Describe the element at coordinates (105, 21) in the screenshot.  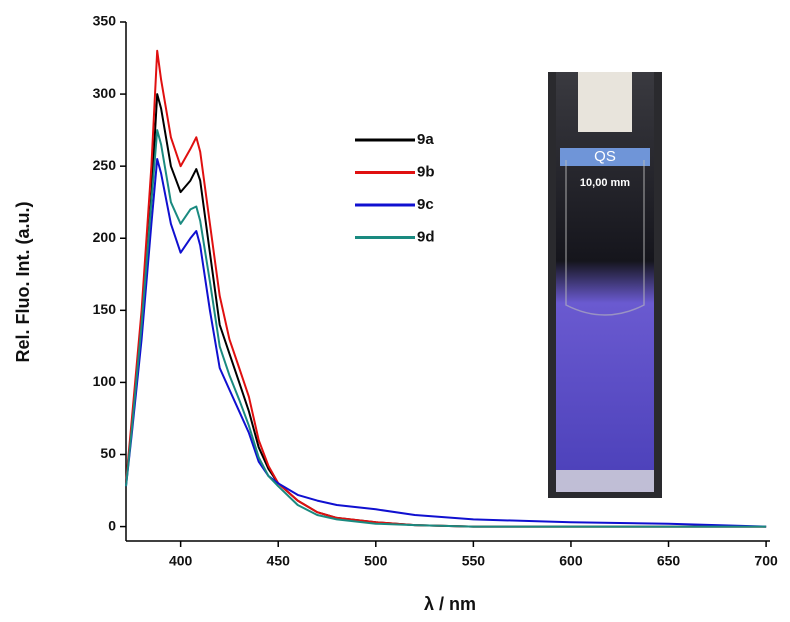
I see `y-tick-label: 350` at that location.